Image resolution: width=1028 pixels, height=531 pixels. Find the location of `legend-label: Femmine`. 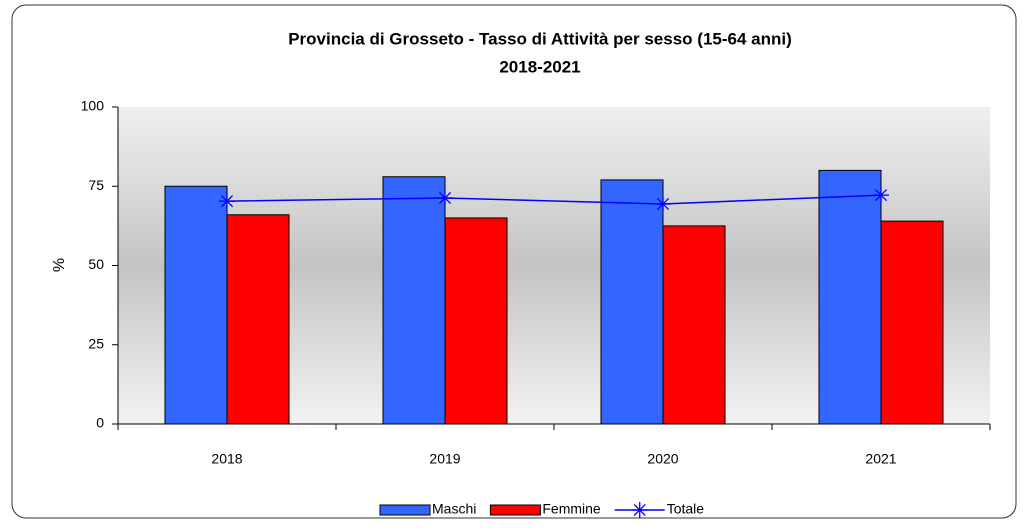

legend-label: Femmine is located at coordinates (571, 509).